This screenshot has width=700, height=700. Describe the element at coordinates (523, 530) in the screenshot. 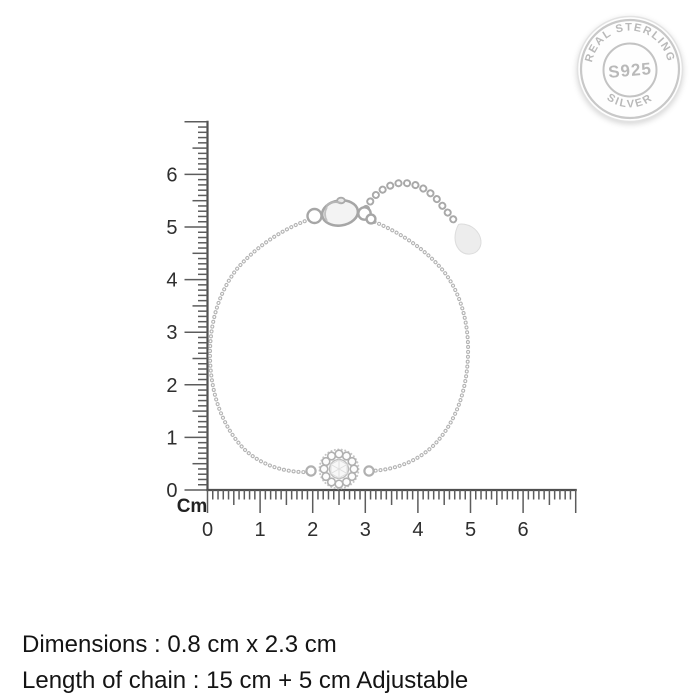

I see `x-tick-label: 6` at that location.